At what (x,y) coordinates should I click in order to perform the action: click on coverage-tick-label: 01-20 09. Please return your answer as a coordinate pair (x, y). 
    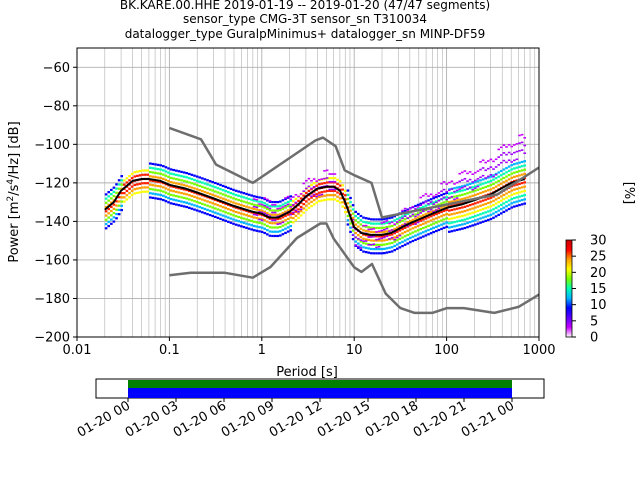
    Looking at the image, I should click on (248, 419).